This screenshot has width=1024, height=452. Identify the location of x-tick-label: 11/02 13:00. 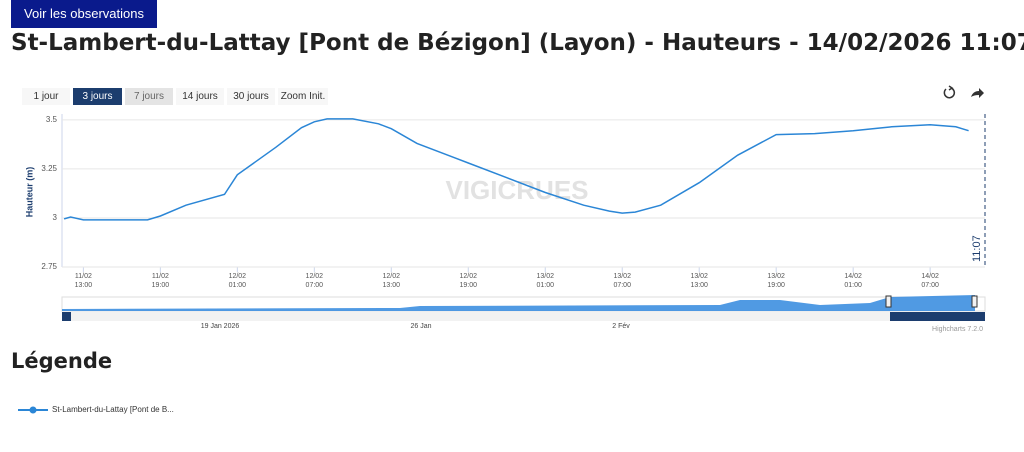
(83, 281).